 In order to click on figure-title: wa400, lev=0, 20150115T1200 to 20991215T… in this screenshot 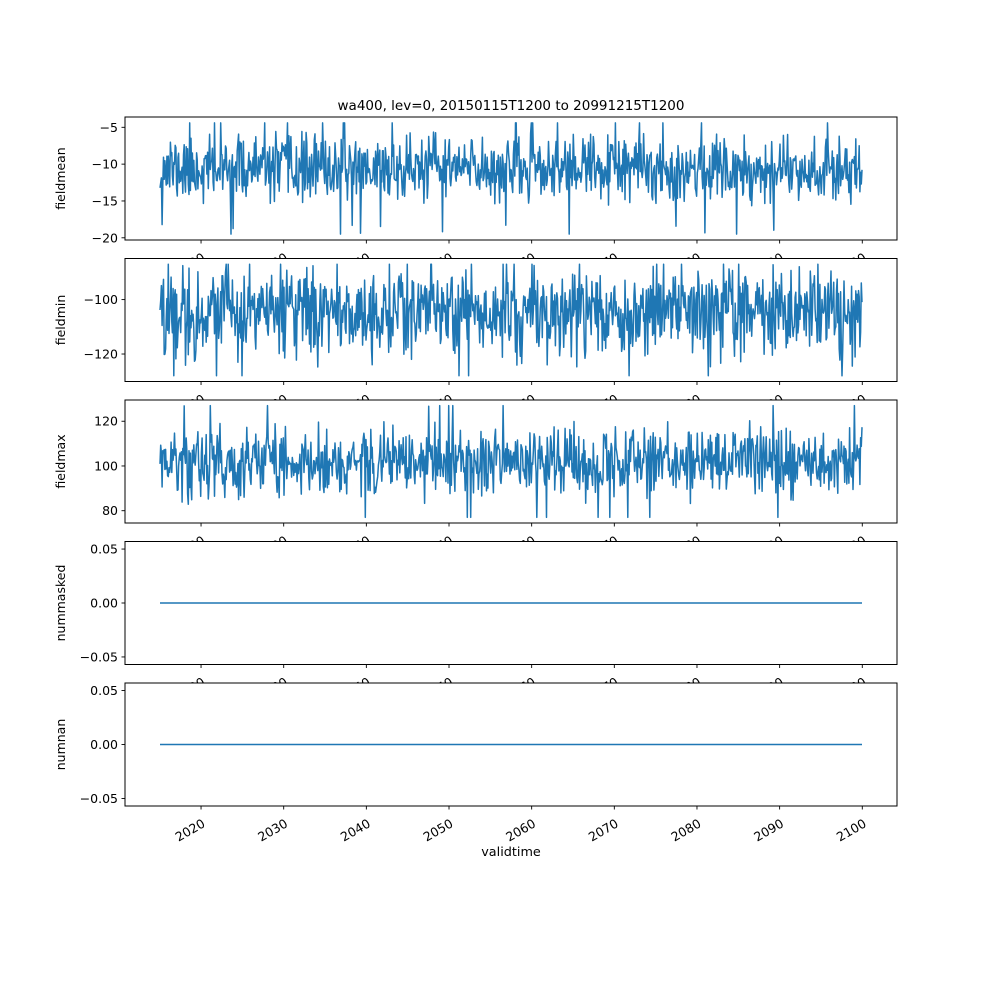, I will do `click(511, 106)`.